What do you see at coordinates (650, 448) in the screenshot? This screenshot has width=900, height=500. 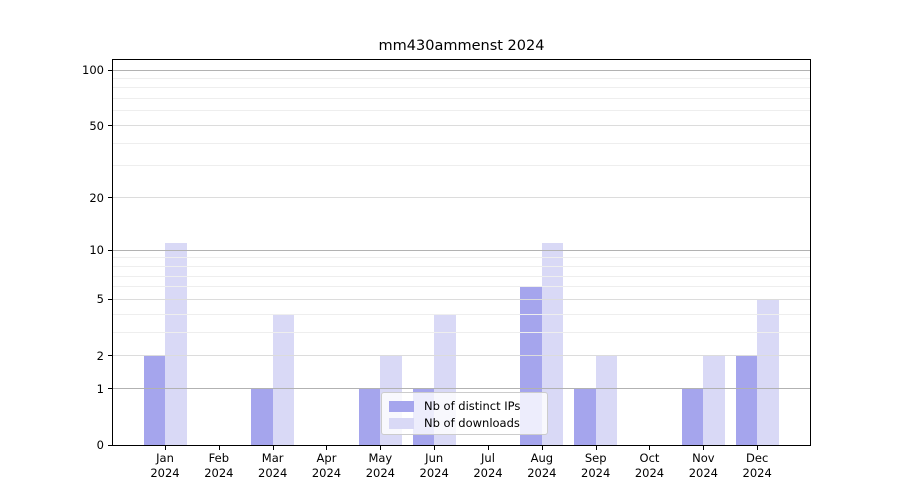 I see `x-tick-mark-oct` at bounding box center [650, 448].